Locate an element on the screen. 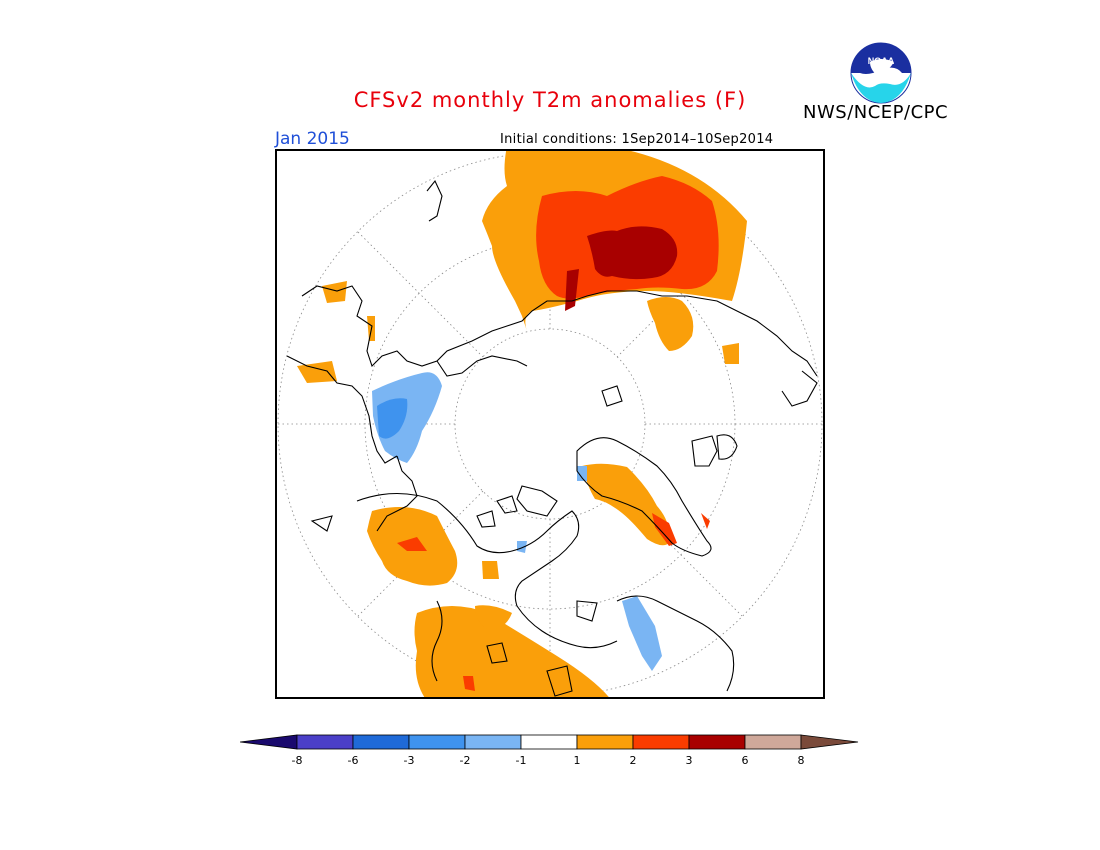  colorbar-label: 2 is located at coordinates (633, 760).